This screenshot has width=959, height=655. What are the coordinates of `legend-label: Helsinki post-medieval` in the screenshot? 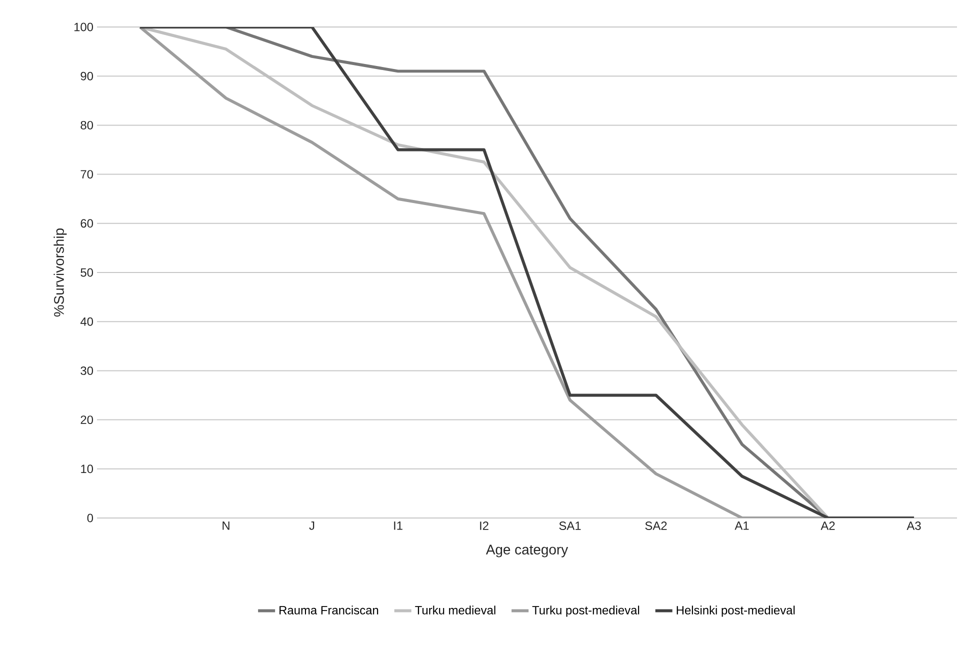 It's located at (735, 611).